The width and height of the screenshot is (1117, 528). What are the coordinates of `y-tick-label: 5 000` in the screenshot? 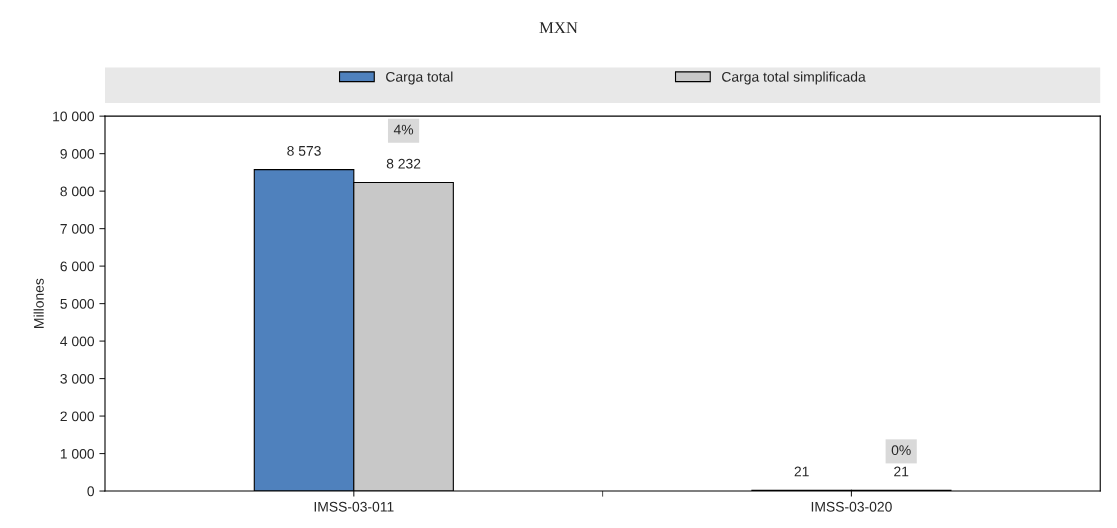 It's located at (77, 303).